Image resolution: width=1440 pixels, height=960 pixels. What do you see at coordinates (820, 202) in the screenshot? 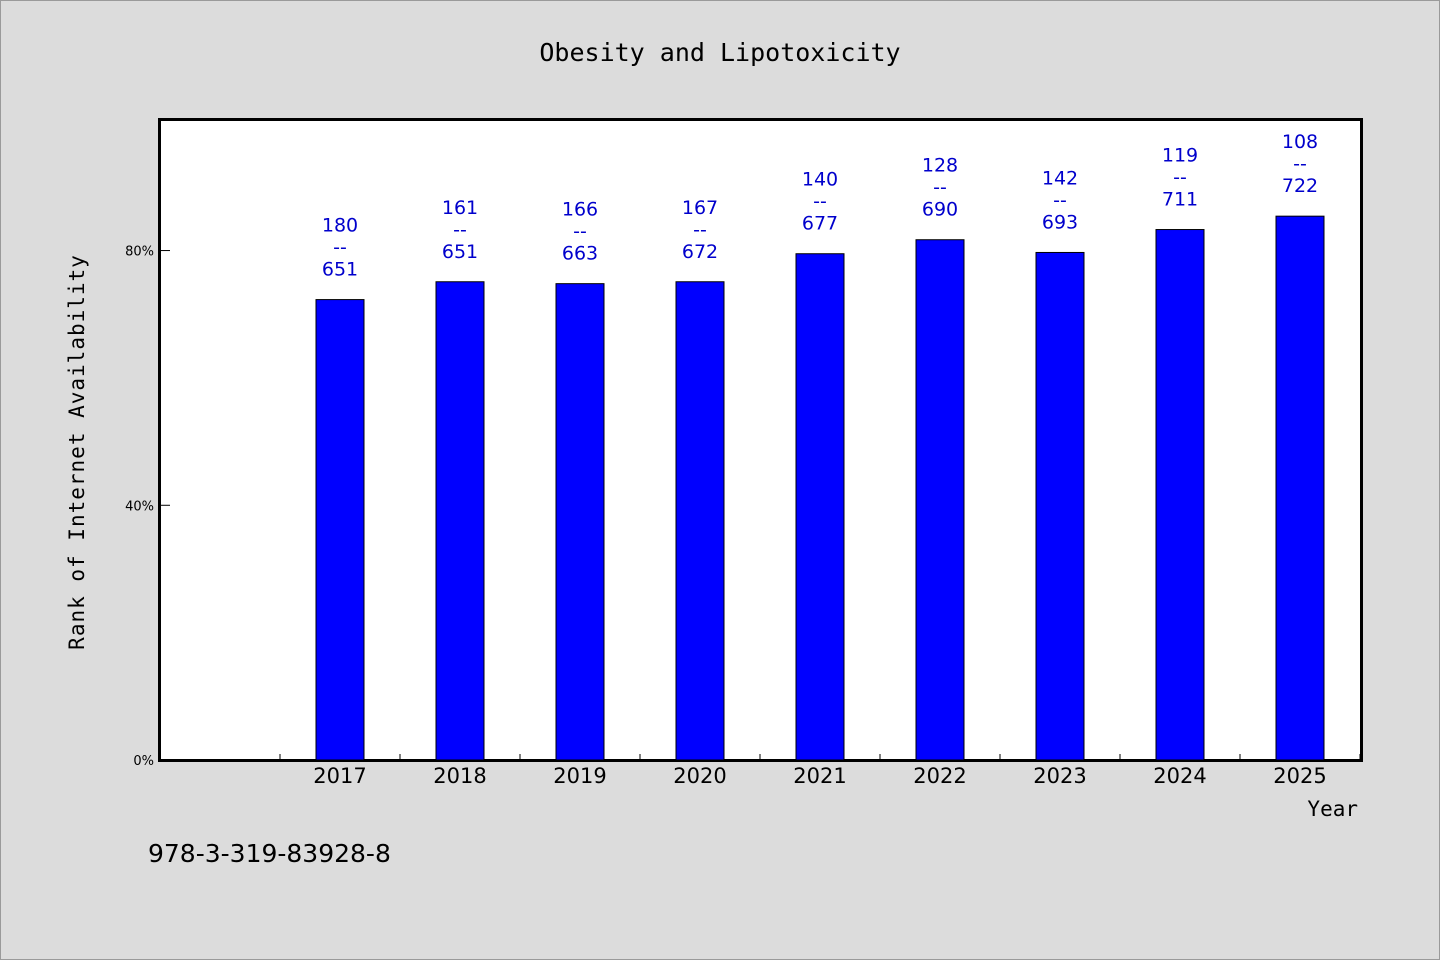
I see `bar-data-label-2021-line2: --` at bounding box center [820, 202].